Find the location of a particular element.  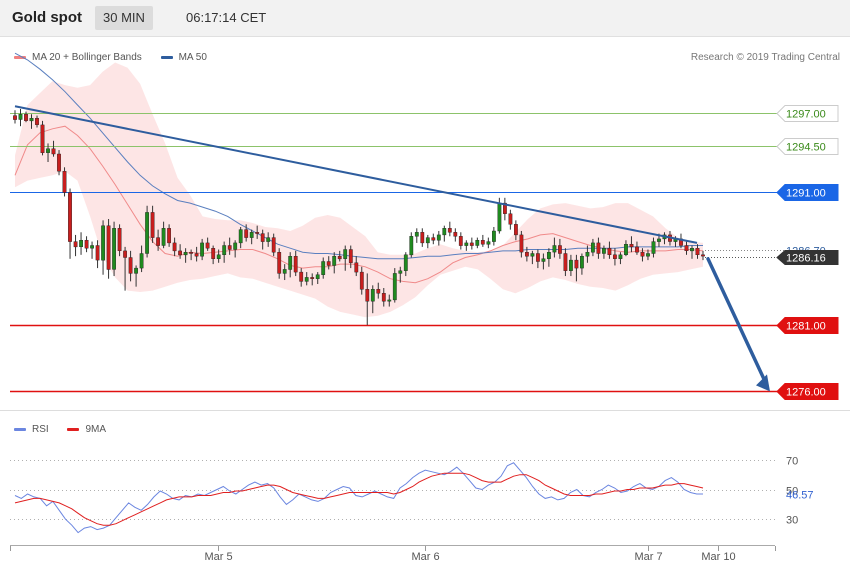

legend-swatch-rsi is located at coordinates (20, 429).